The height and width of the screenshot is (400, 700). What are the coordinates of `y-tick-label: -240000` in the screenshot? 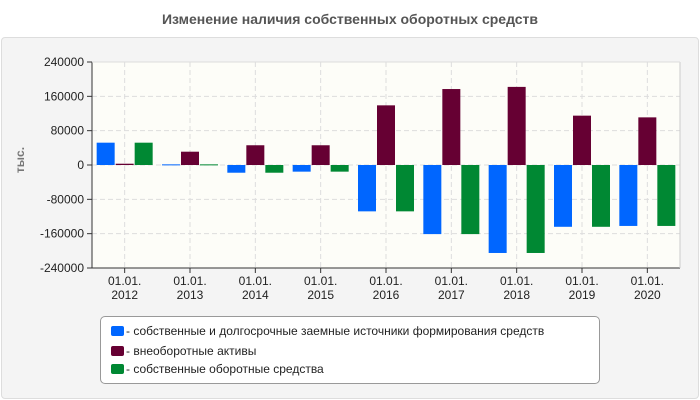 It's located at (62, 268).